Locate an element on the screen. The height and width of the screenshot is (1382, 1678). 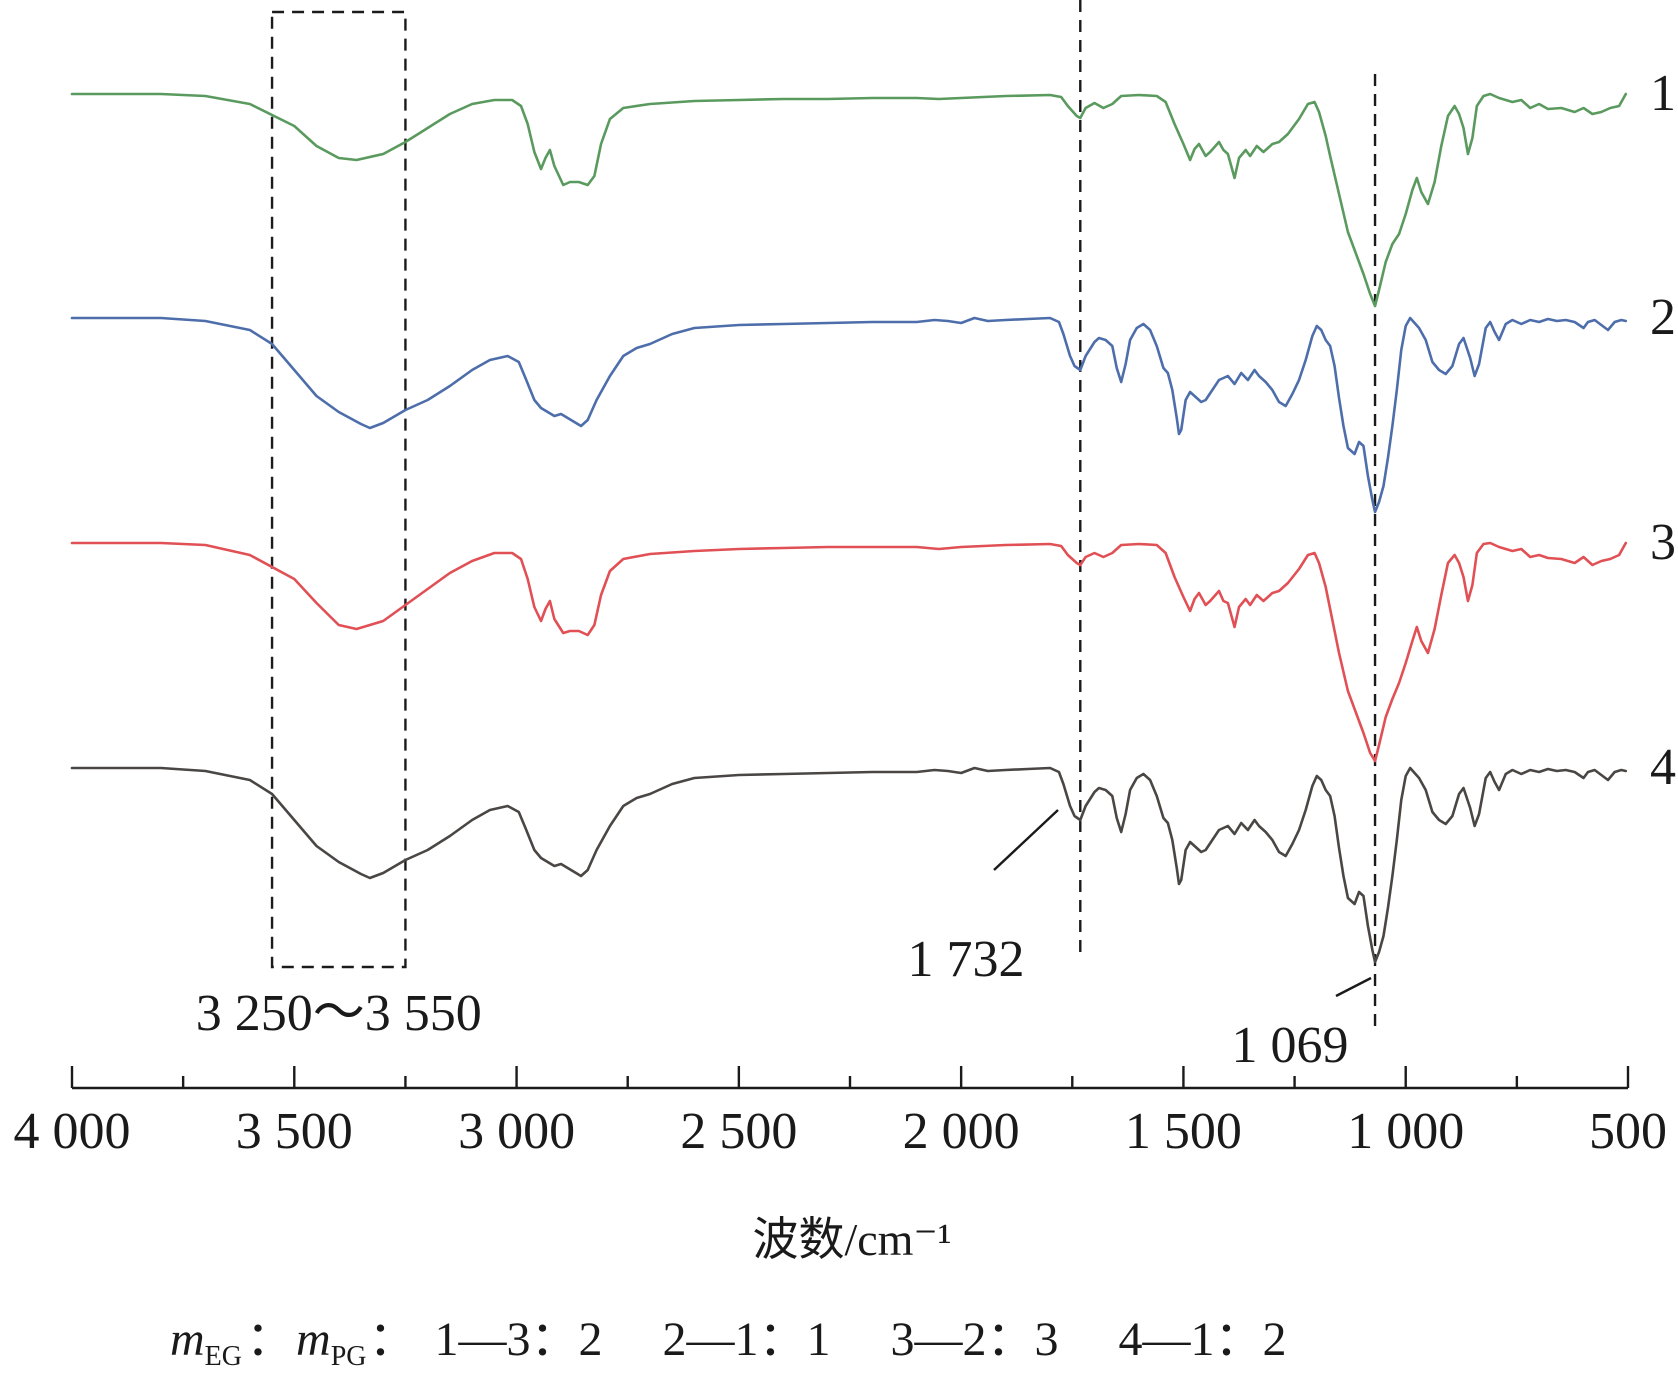
legend: mEG：mPG： 1—3：2 2—1：1 3—2：3 4—1：2 is located at coordinates (728, 1342).